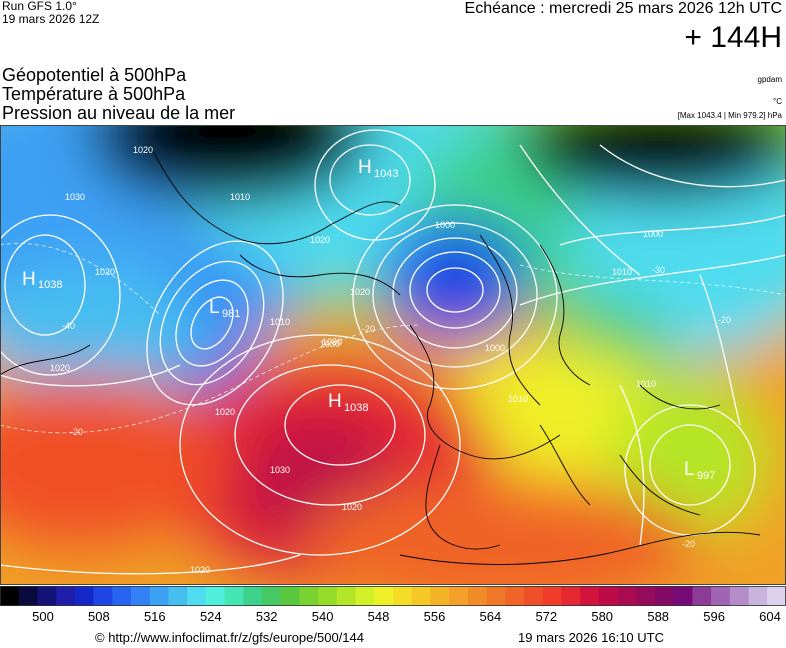 Image resolution: width=786 pixels, height=648 pixels. Describe the element at coordinates (729, 115) in the screenshot. I see `pressure-range: [Max 1043.4 | Min 979.2] hPa` at that location.